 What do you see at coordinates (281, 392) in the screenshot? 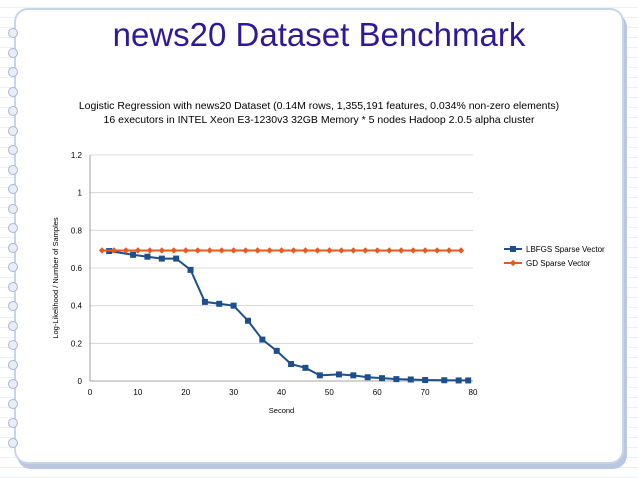
I see `x-tick-label: 40` at bounding box center [281, 392].